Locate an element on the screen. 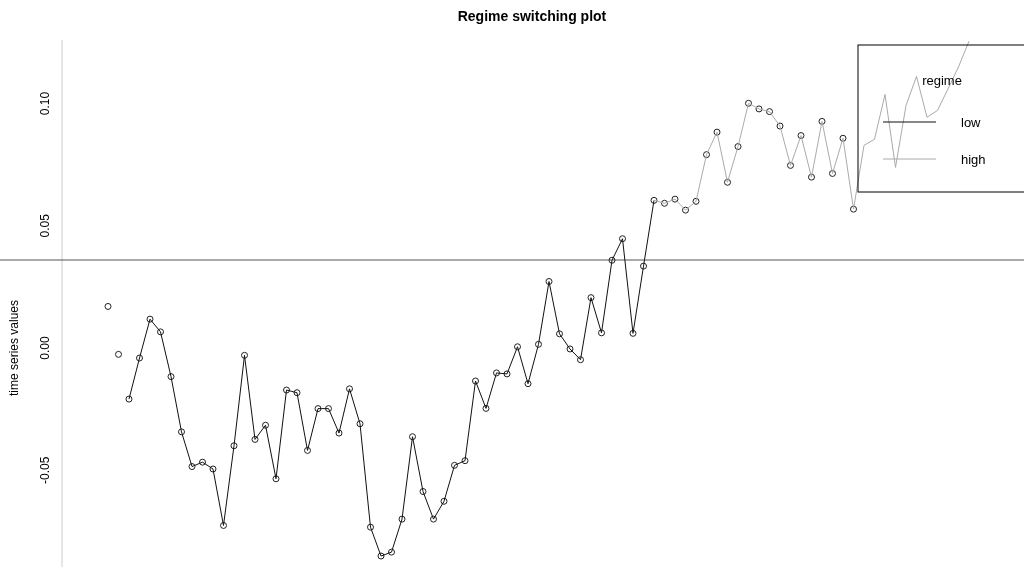 The image size is (1024, 567). legend-label: high is located at coordinates (973, 159).